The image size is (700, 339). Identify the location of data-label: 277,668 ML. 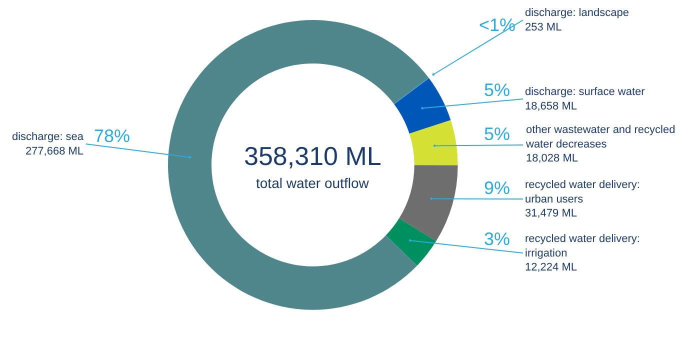
(54, 151).